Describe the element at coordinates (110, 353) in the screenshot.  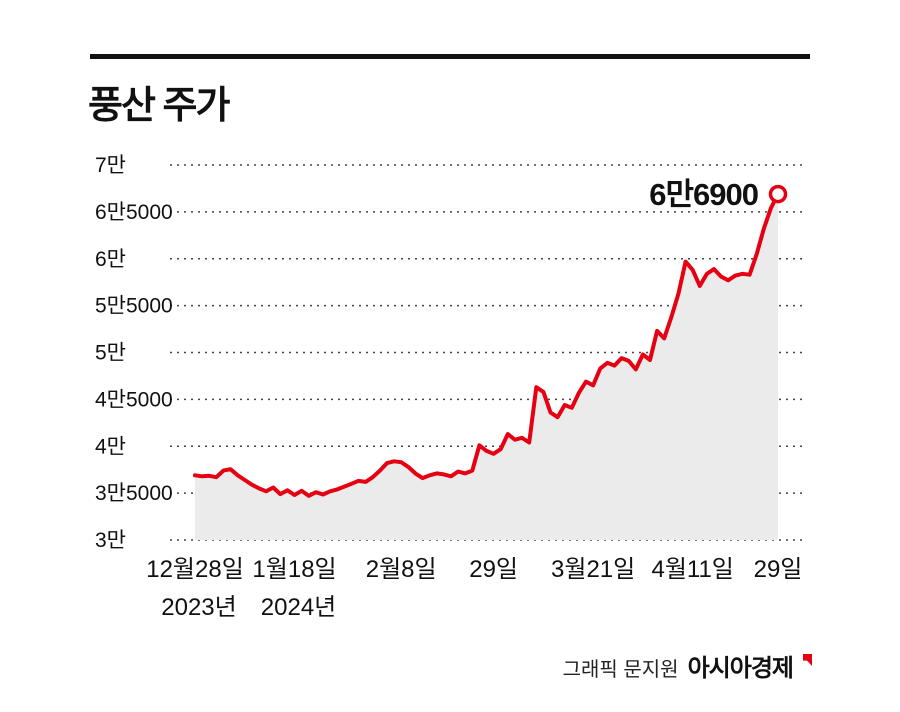
I see `y-tick-label: 5만` at that location.